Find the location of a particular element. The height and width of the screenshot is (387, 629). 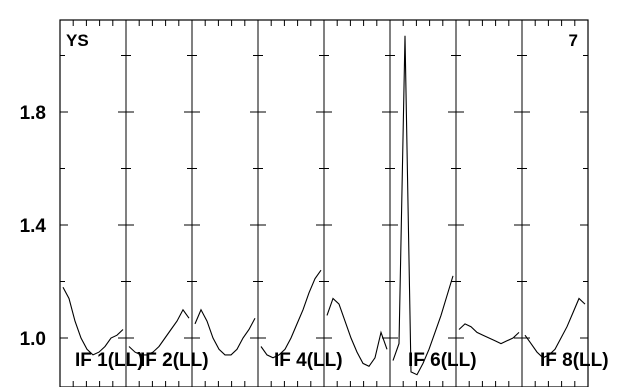

panel-label: IF 4(LL) is located at coordinates (308, 360).